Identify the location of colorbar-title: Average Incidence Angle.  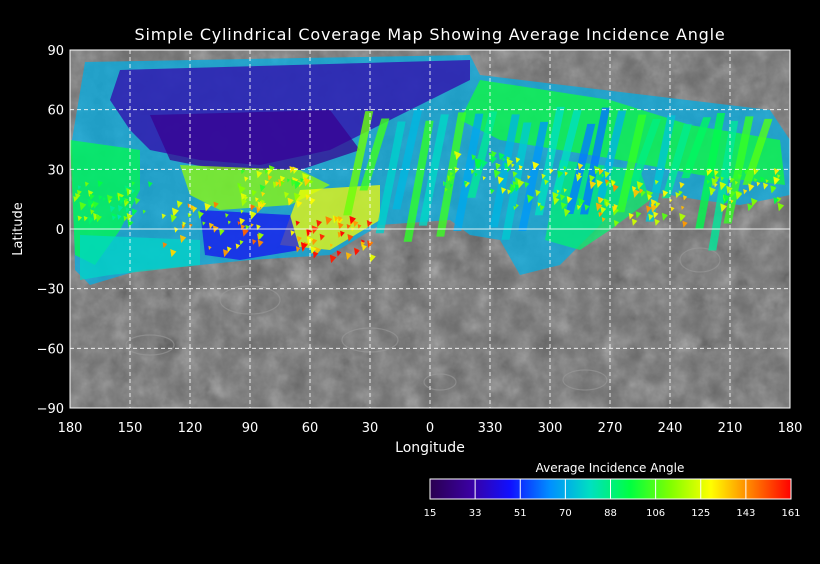
(610, 468).